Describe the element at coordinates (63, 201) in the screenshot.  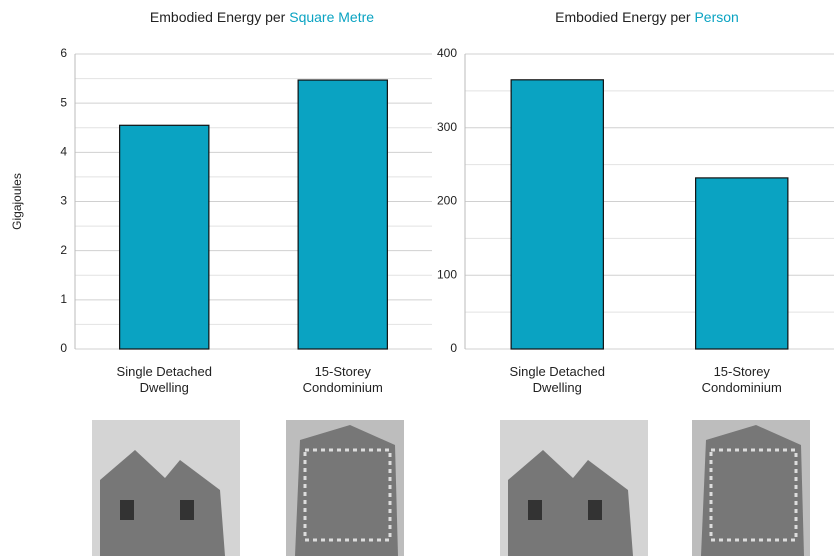
I see `y-tick-label: 3` at that location.